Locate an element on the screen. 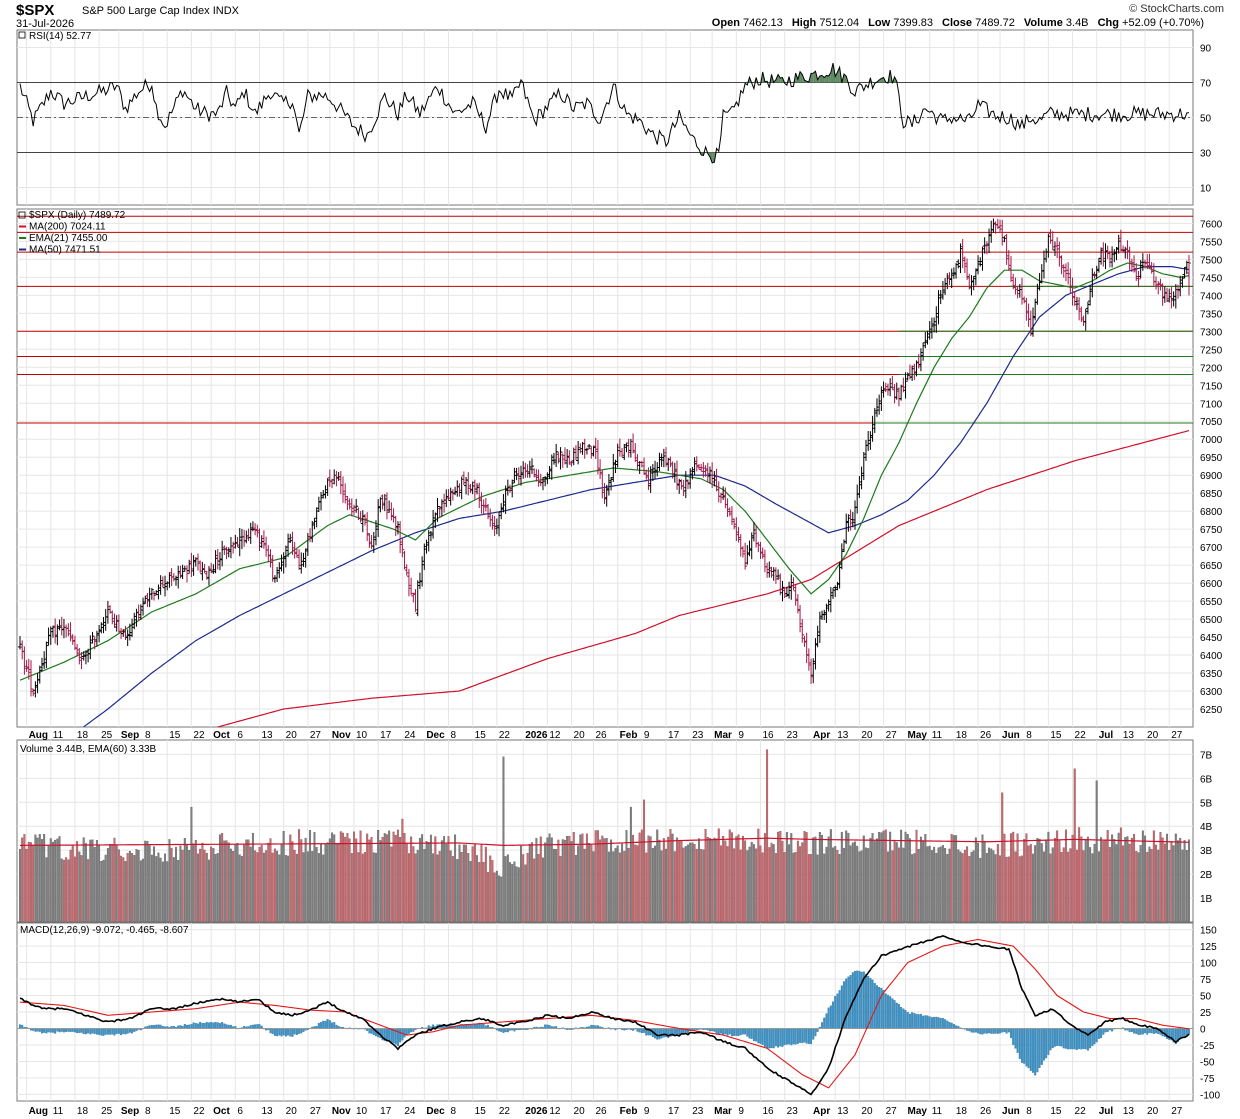 The image size is (1240, 1119). x-axis-label: Nov is located at coordinates (341, 1111).